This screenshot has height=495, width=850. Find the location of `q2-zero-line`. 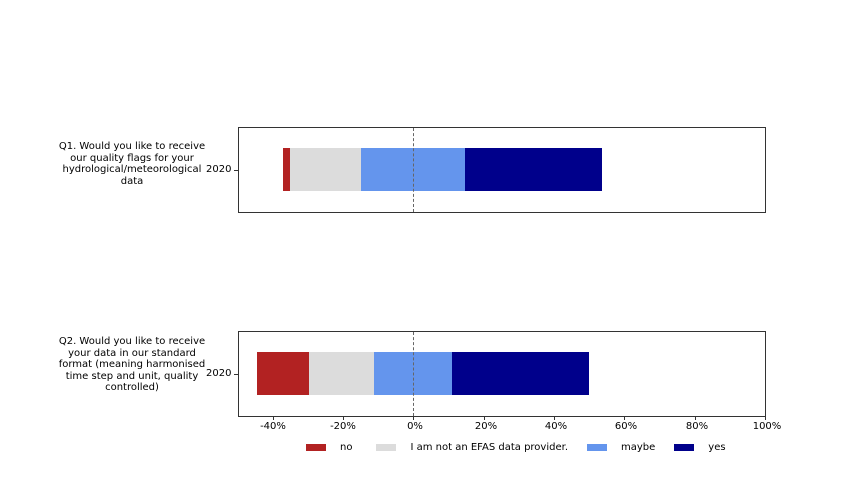

q2-zero-line is located at coordinates (413, 374).